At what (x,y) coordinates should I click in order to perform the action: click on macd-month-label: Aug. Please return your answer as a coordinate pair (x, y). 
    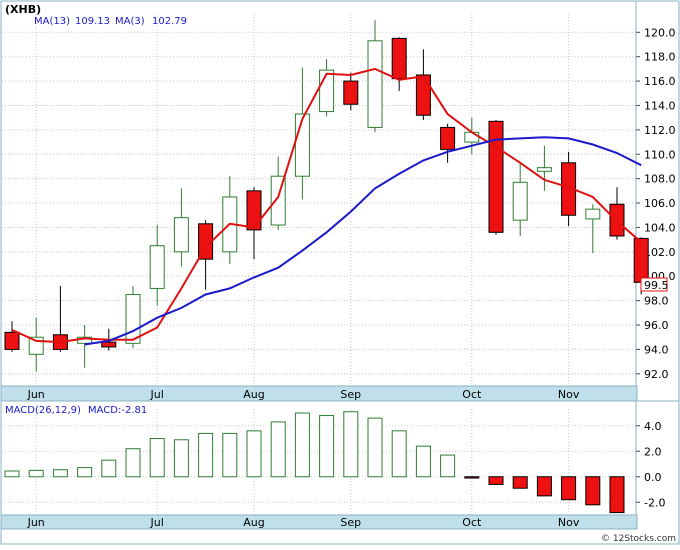
    Looking at the image, I should click on (253, 522).